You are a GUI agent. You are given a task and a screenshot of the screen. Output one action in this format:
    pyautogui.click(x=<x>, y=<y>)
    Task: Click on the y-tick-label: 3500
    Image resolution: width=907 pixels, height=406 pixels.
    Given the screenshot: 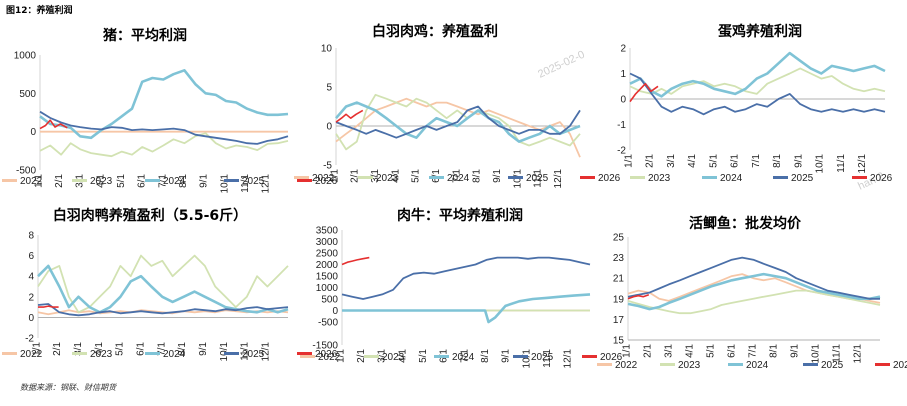 What is the action you would take?
    pyautogui.click(x=327, y=231)
    